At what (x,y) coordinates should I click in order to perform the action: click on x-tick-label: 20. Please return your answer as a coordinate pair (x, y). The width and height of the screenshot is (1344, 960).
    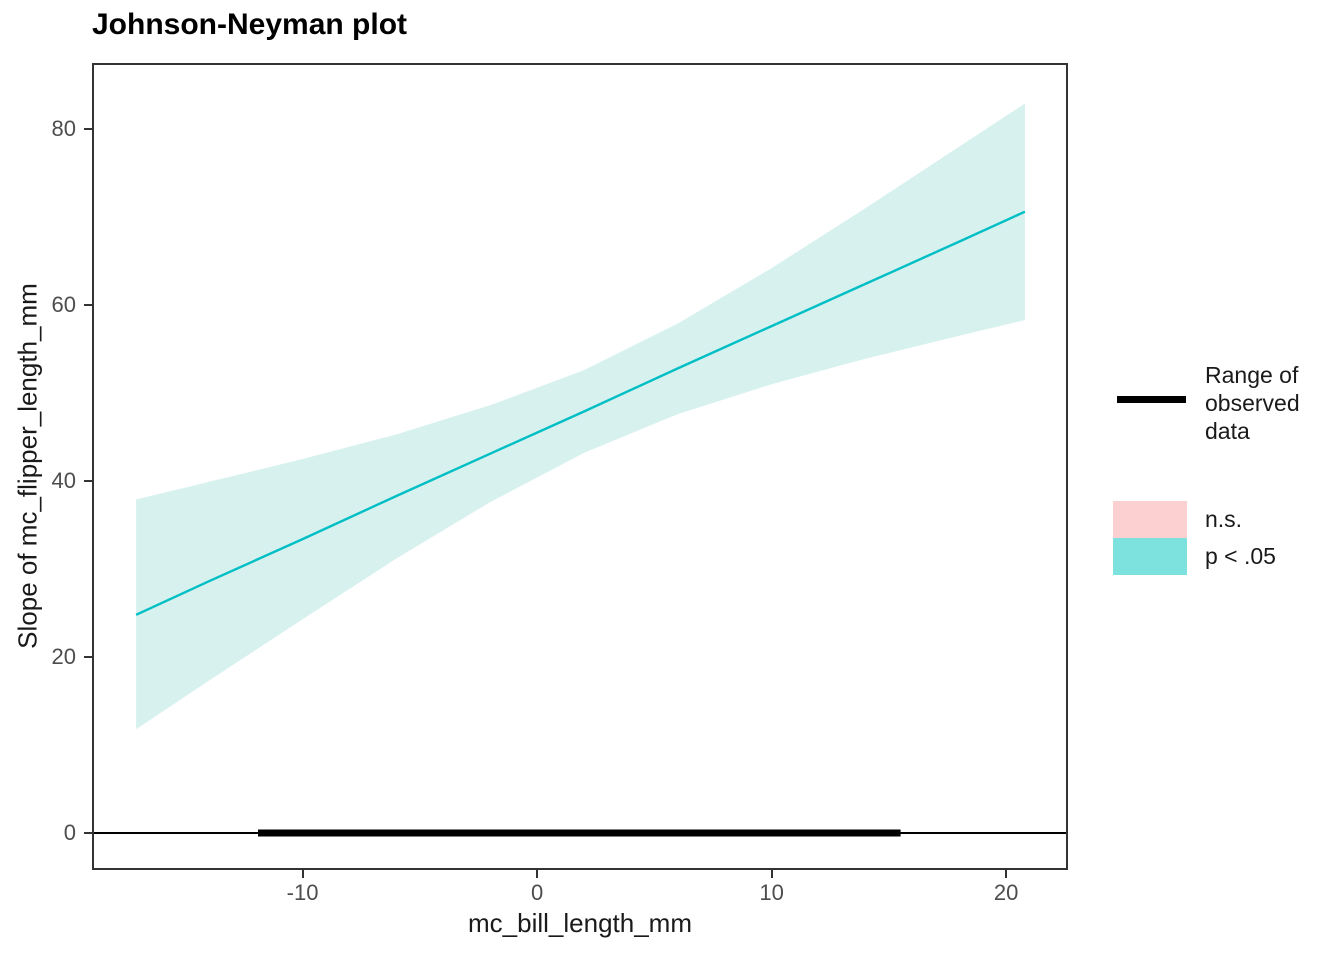
    Looking at the image, I should click on (1006, 892).